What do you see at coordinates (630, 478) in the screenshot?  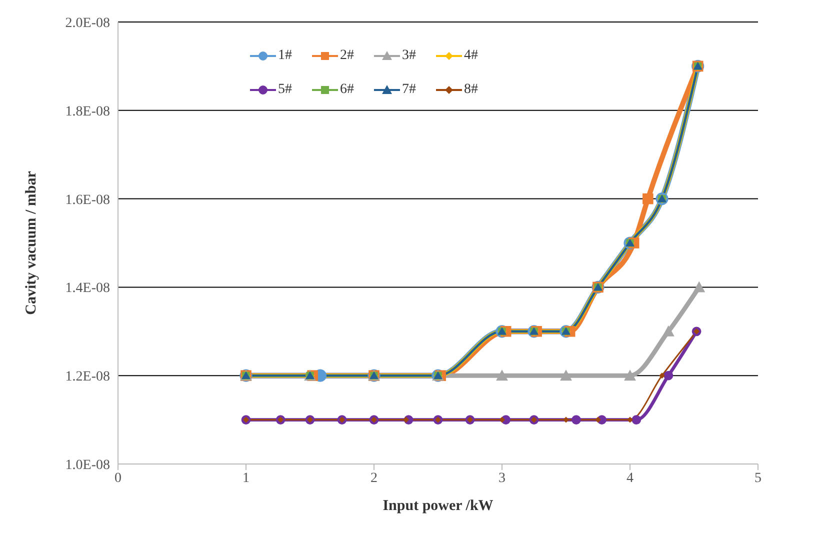 I see `x-tick-label: 4` at bounding box center [630, 478].